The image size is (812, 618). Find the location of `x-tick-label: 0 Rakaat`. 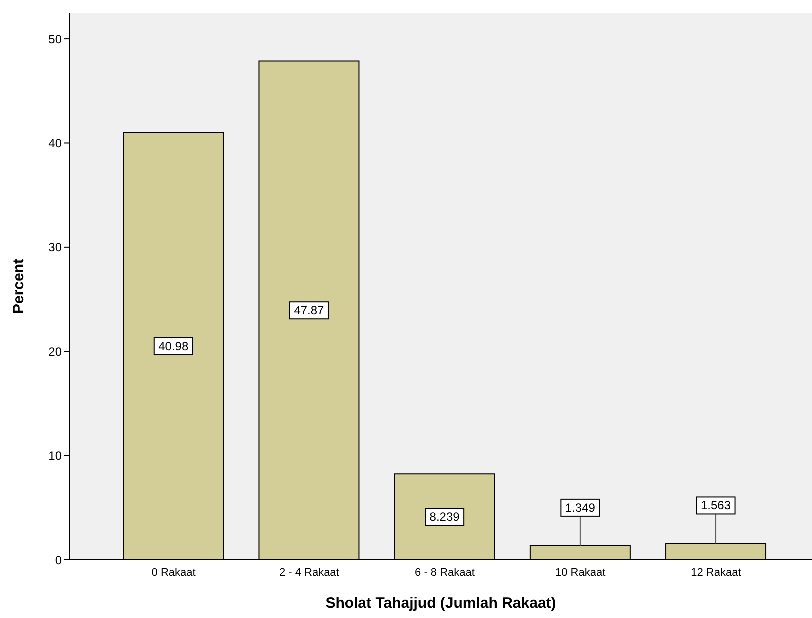

x-tick-label: 0 Rakaat is located at coordinates (174, 572).